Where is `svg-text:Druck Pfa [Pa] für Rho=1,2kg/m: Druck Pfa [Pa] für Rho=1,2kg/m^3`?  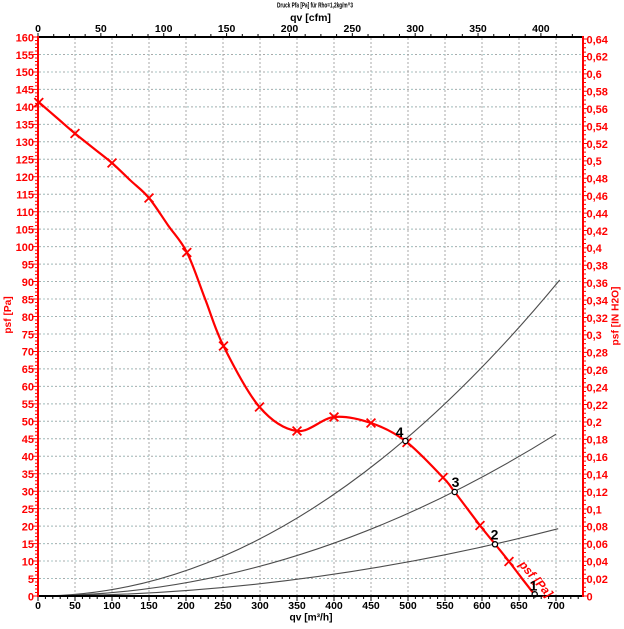 svg-text:Druck Pfa [Pa] für Rho=1,2kg/m: Druck Pfa [Pa] für Rho=1,2kg/m^3 is located at coordinates (315, 6).